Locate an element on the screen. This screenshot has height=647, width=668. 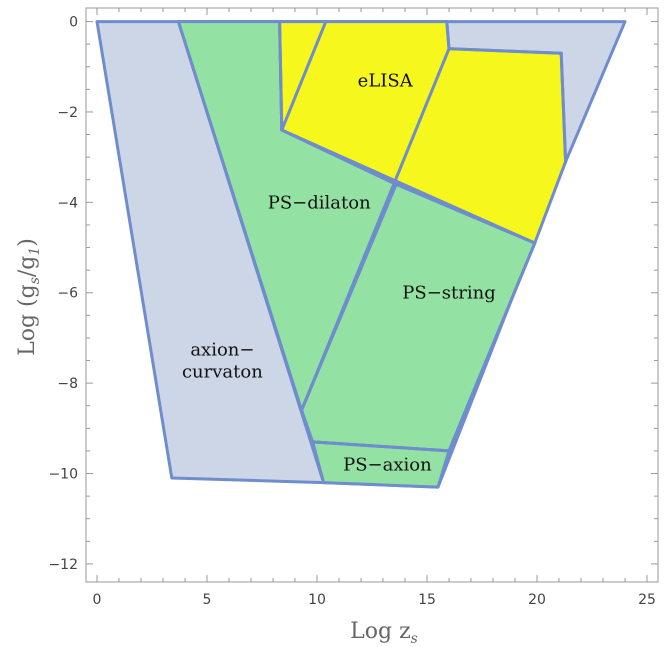
region-label-axion_curvaton: axion− curvaton is located at coordinates (222, 361).